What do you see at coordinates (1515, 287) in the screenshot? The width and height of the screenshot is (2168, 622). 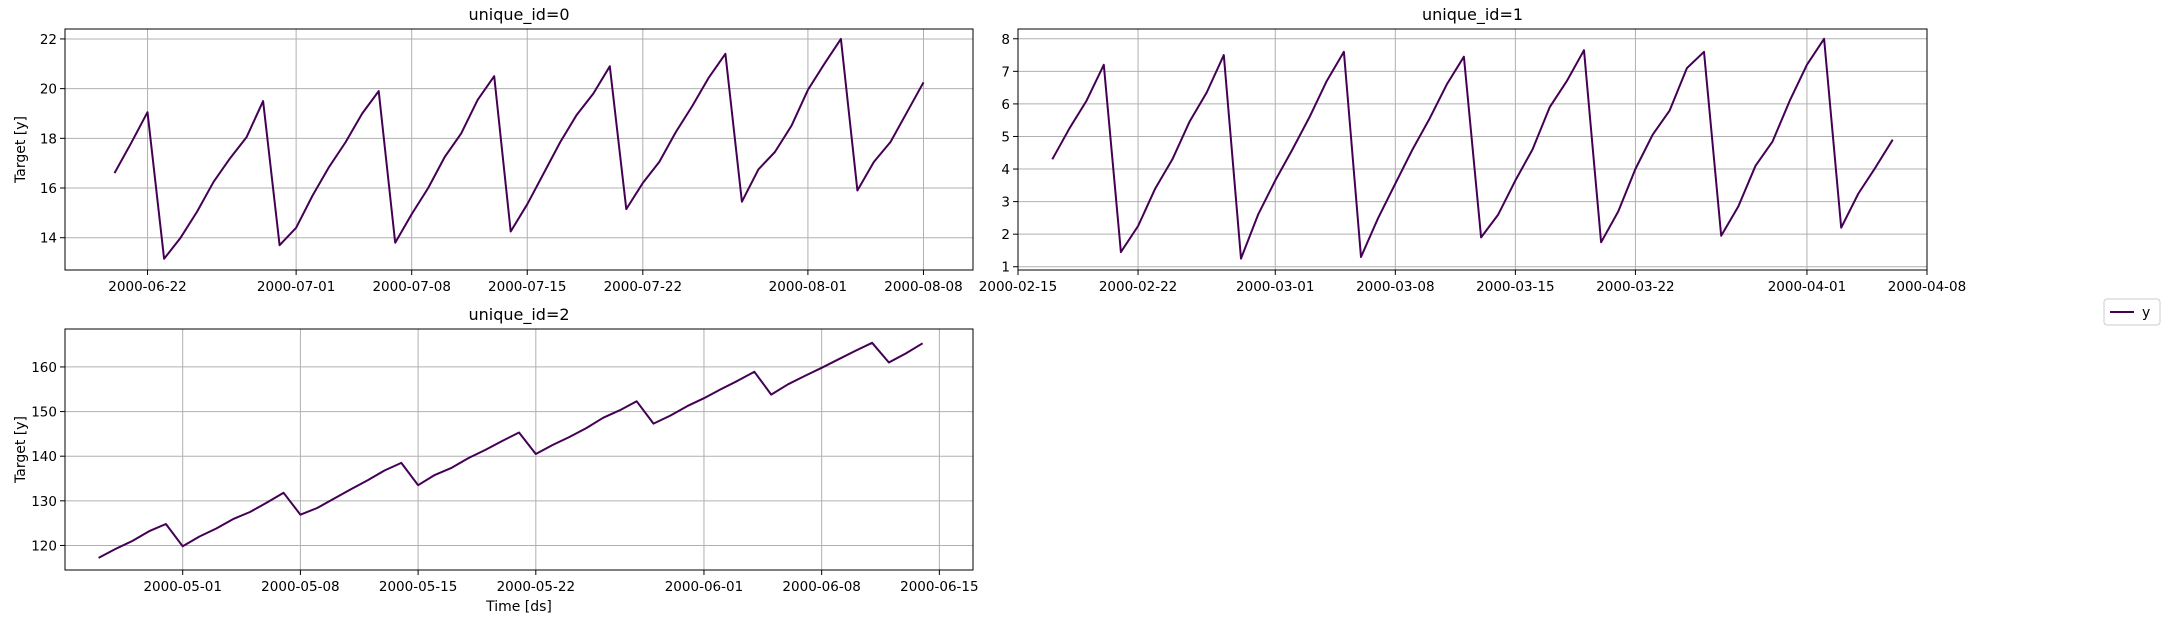 I see `x-tick-label: 2000-03-15` at bounding box center [1515, 287].